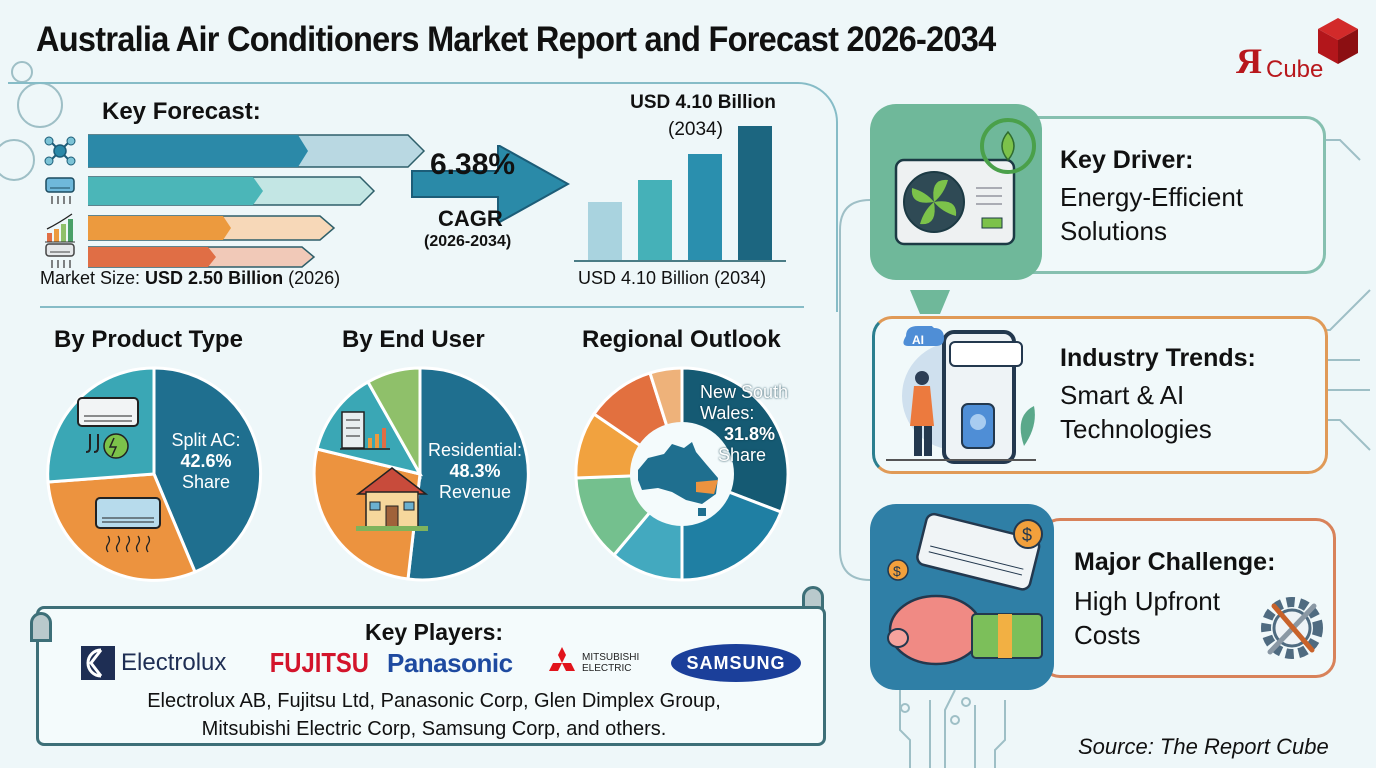 Image resolution: width=1376 pixels, height=768 pixels. I want to click on industry-trends-heading: Industry Trends:, so click(1158, 358).